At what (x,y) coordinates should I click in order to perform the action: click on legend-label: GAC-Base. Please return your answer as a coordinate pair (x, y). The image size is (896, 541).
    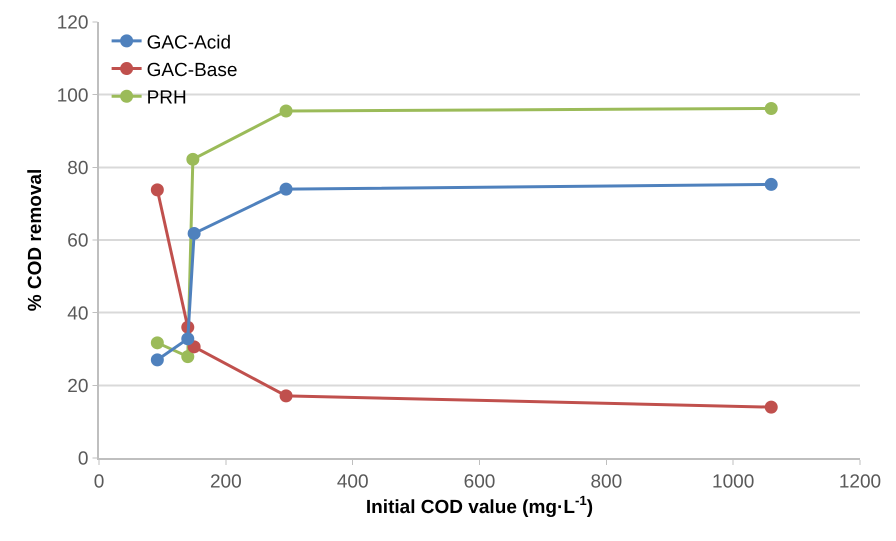
    Looking at the image, I should click on (192, 70).